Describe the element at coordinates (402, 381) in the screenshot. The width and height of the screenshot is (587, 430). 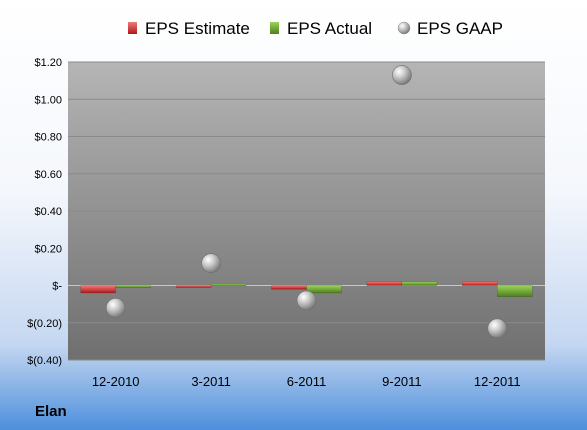
I see `x-tick-label: 9-2011` at that location.